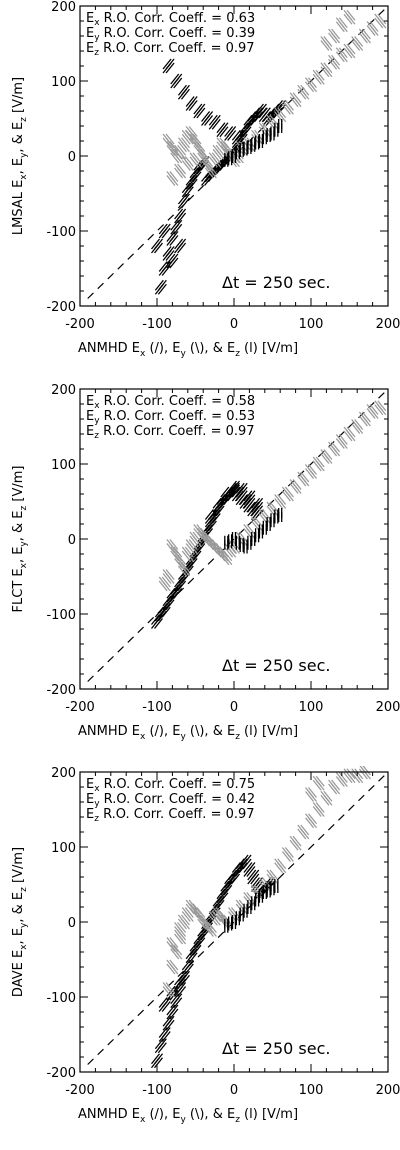 The width and height of the screenshot is (400, 1150). What do you see at coordinates (80, 324) in the screenshot?
I see `x-tick-label: -200` at bounding box center [80, 324].